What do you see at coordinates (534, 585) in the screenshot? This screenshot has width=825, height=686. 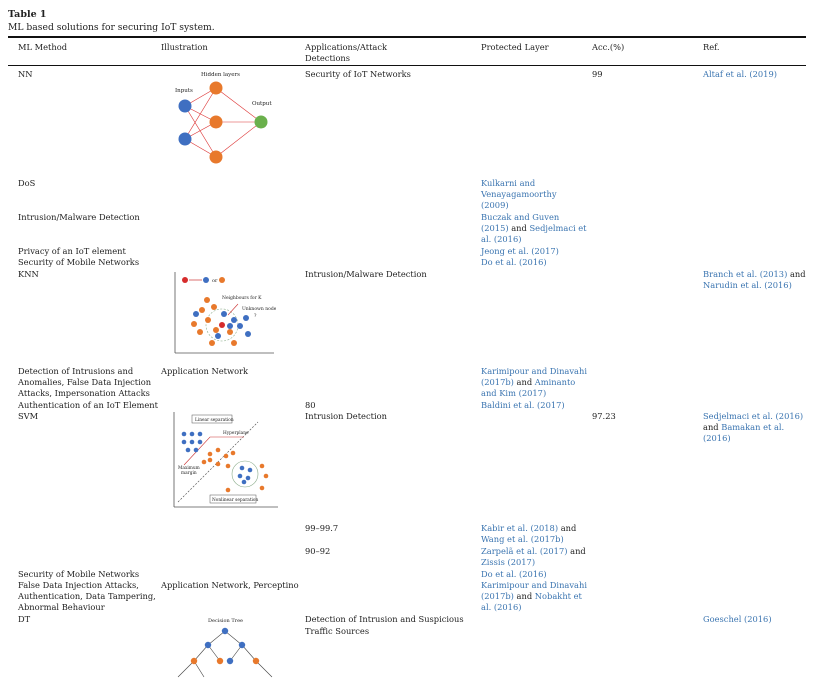 I see `security2-ref-karimipour: Karimipour and Dinavahi` at bounding box center [534, 585].